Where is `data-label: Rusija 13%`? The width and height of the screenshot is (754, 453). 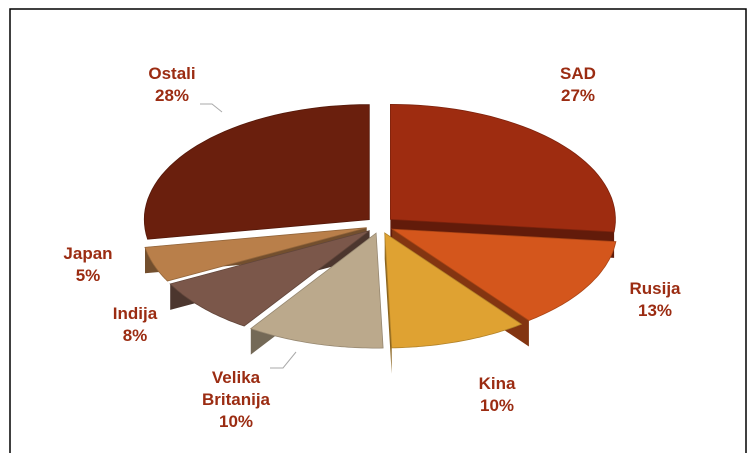
data-label: Rusija 13% is located at coordinates (655, 300).